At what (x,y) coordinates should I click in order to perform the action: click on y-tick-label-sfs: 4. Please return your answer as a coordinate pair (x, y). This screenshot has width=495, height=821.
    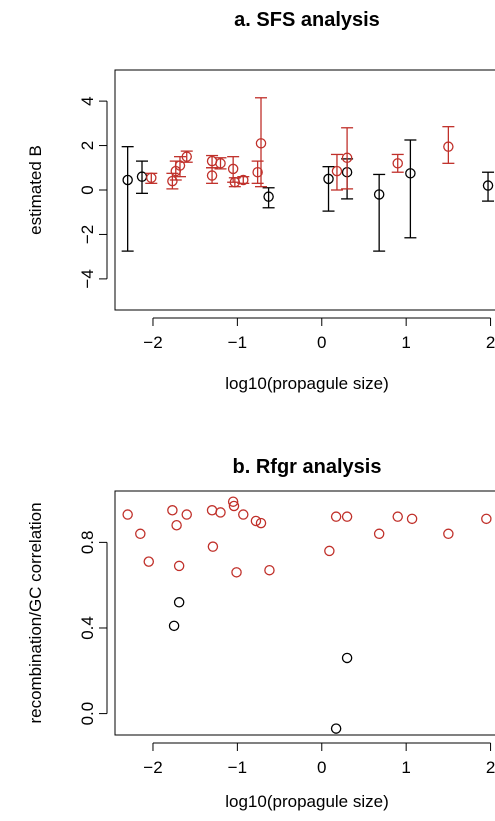
    Looking at the image, I should click on (87, 100).